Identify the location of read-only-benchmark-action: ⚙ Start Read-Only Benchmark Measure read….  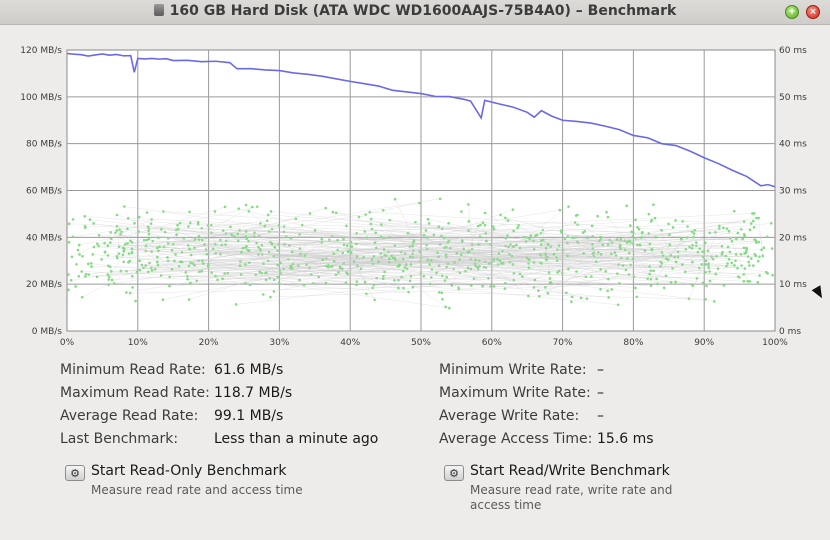
(215, 489).